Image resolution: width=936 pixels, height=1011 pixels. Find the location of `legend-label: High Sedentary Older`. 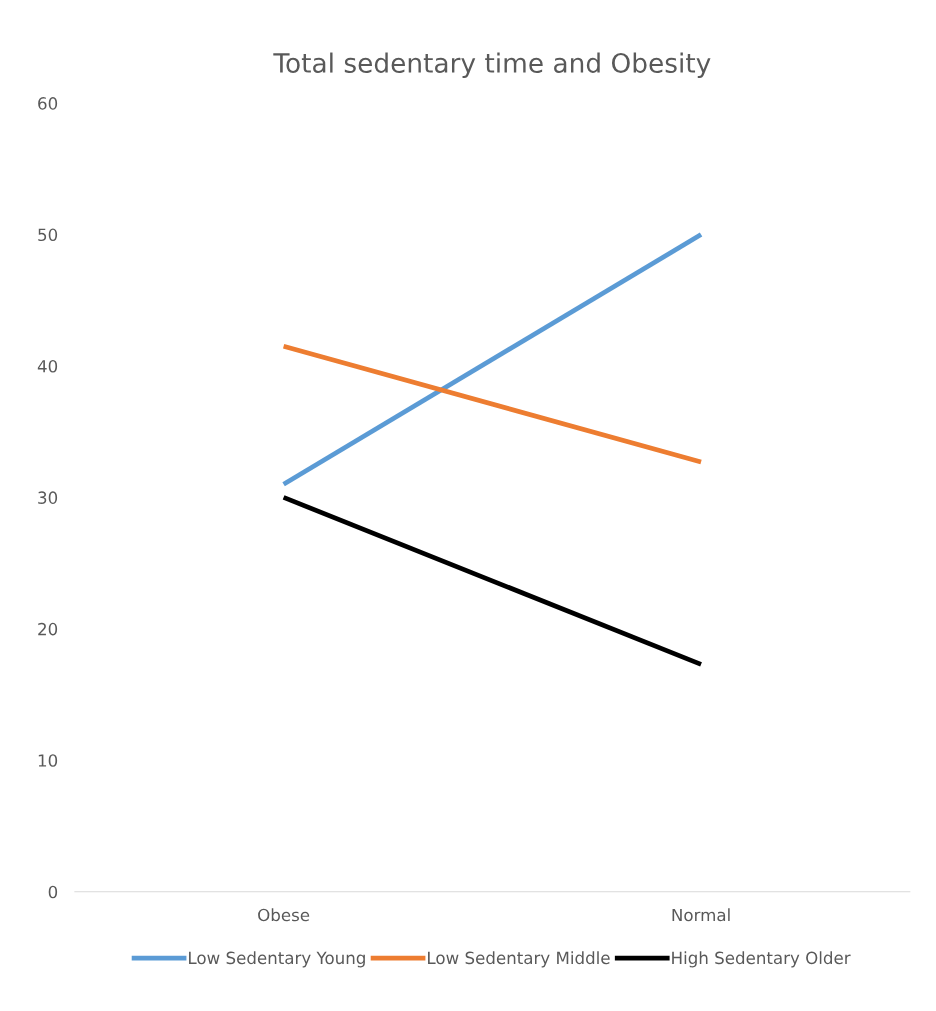

legend-label: High Sedentary Older is located at coordinates (761, 959).